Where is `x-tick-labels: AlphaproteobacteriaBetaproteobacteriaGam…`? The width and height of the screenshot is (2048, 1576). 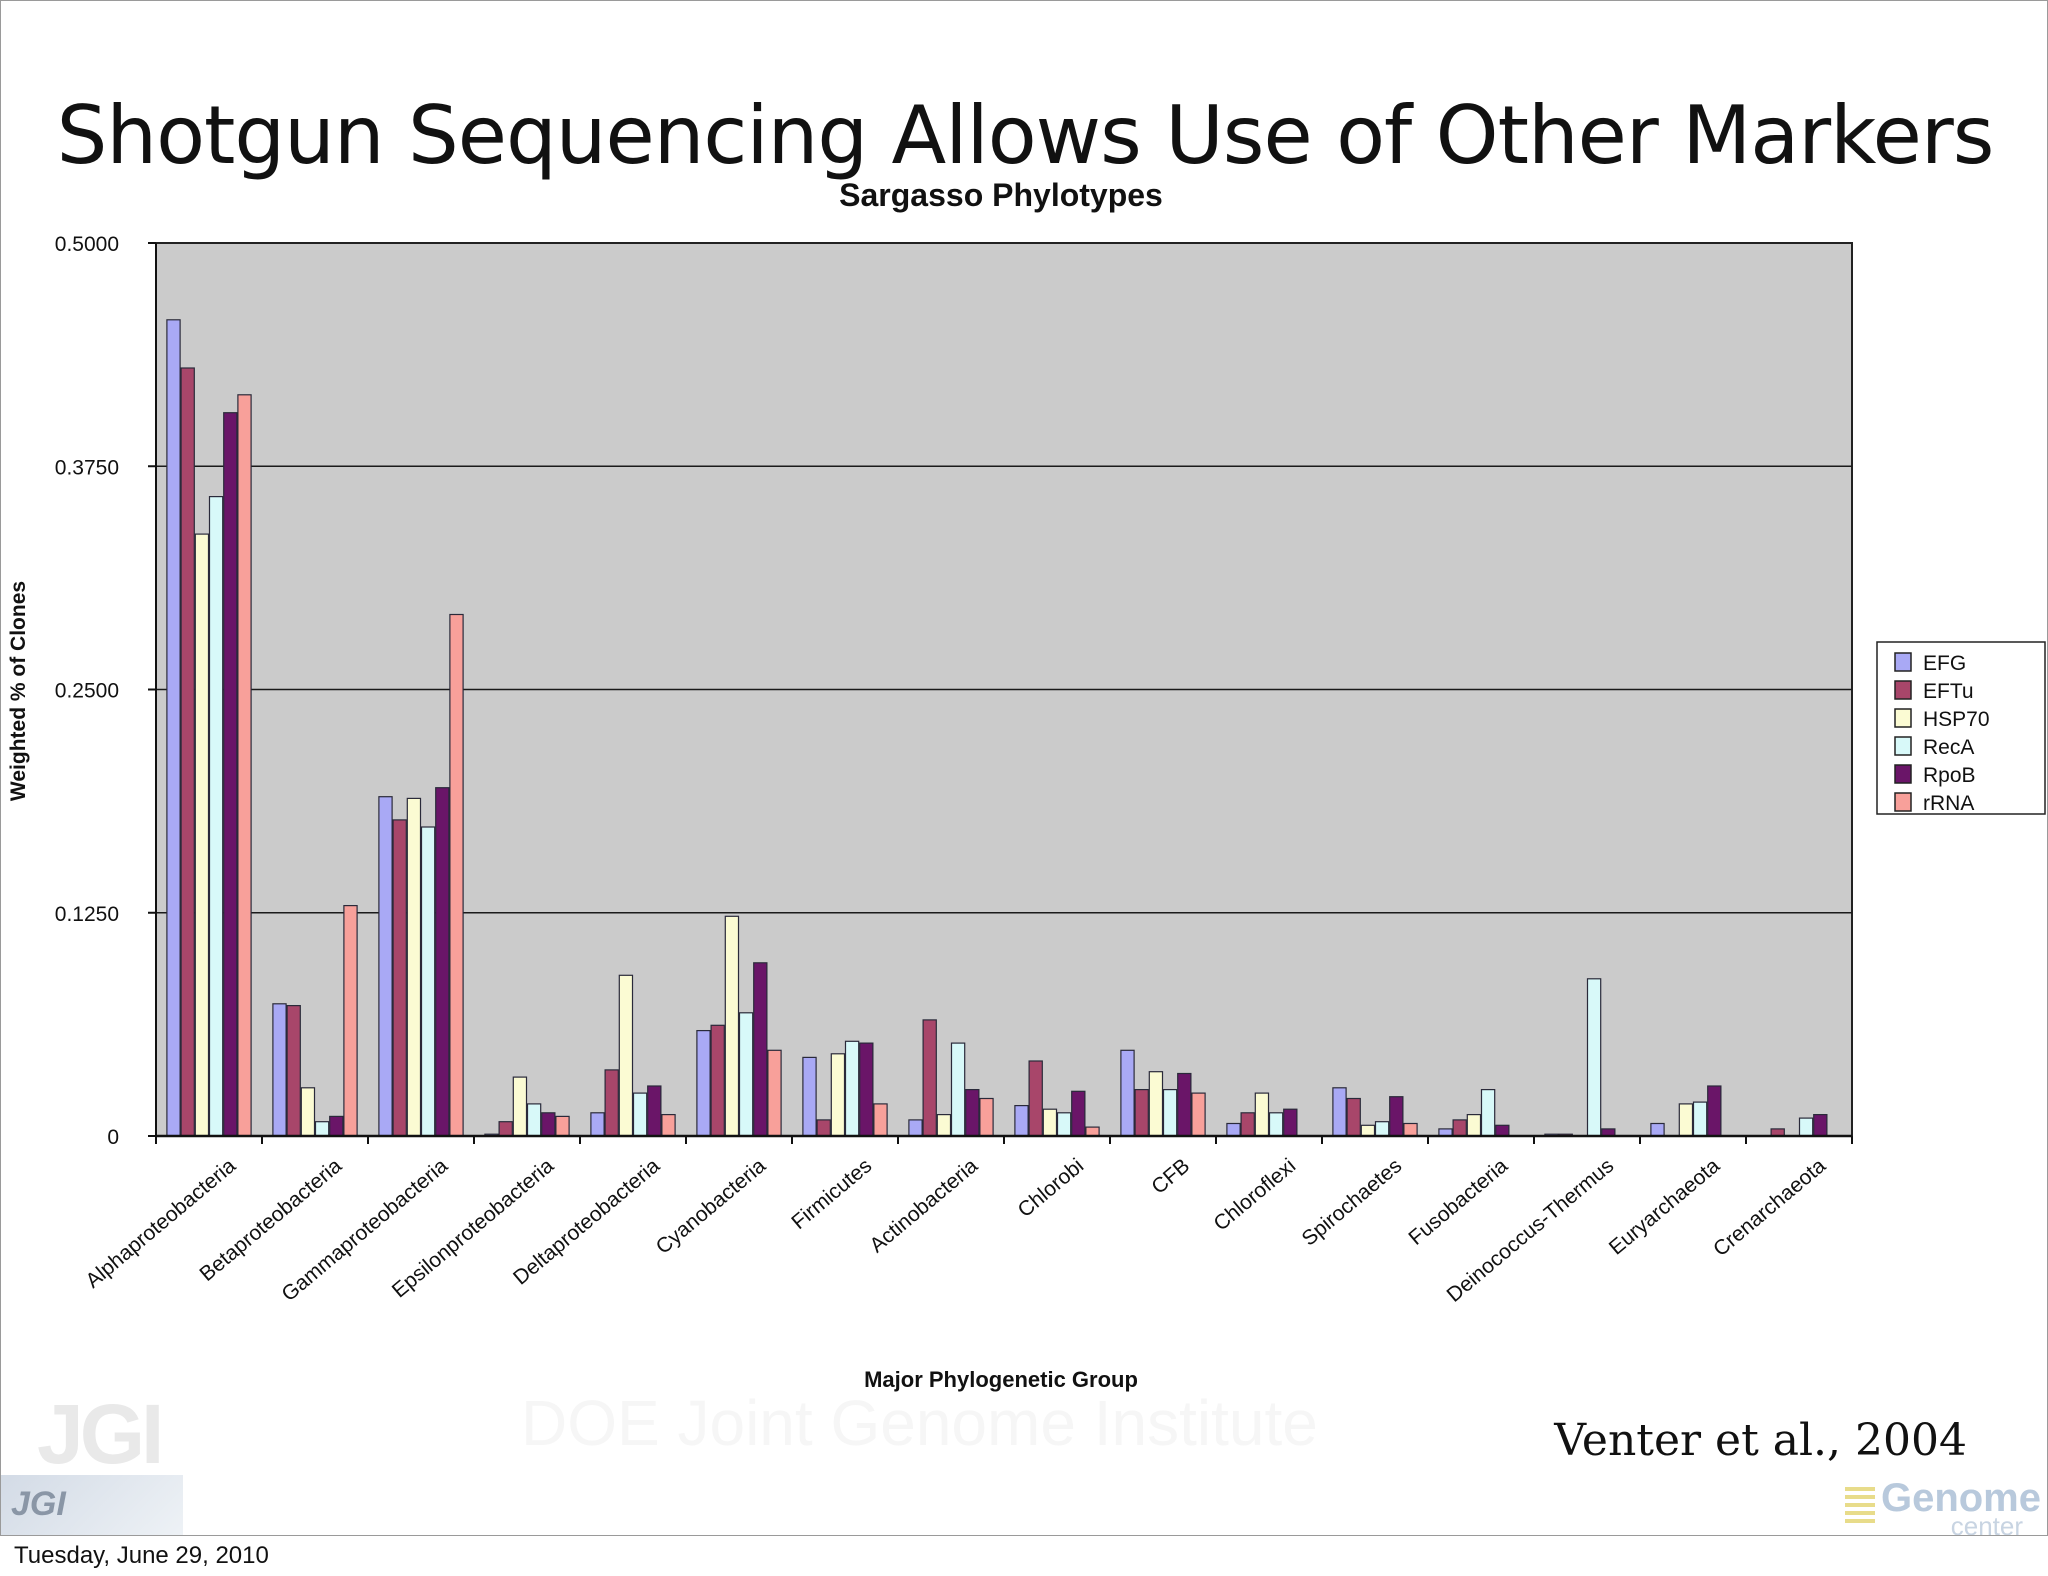
x-tick-labels: AlphaproteobacteriaBetaproteobacteriaGam… is located at coordinates (955, 1230).